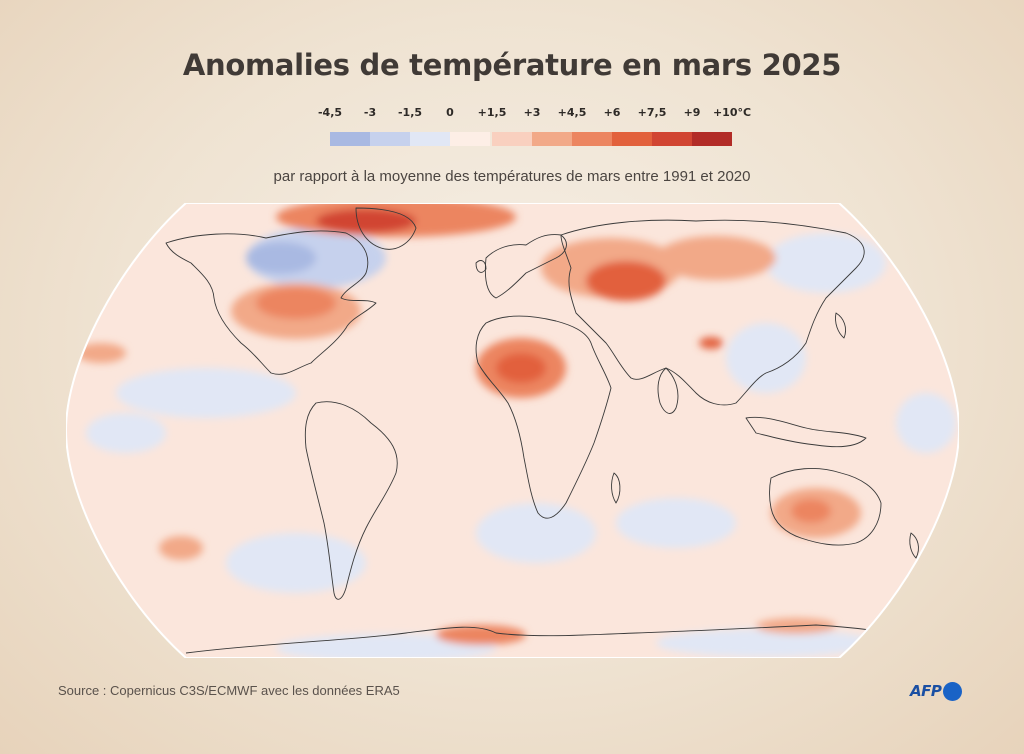  Describe the element at coordinates (481, 266) in the screenshot. I see `coast-uk` at that location.